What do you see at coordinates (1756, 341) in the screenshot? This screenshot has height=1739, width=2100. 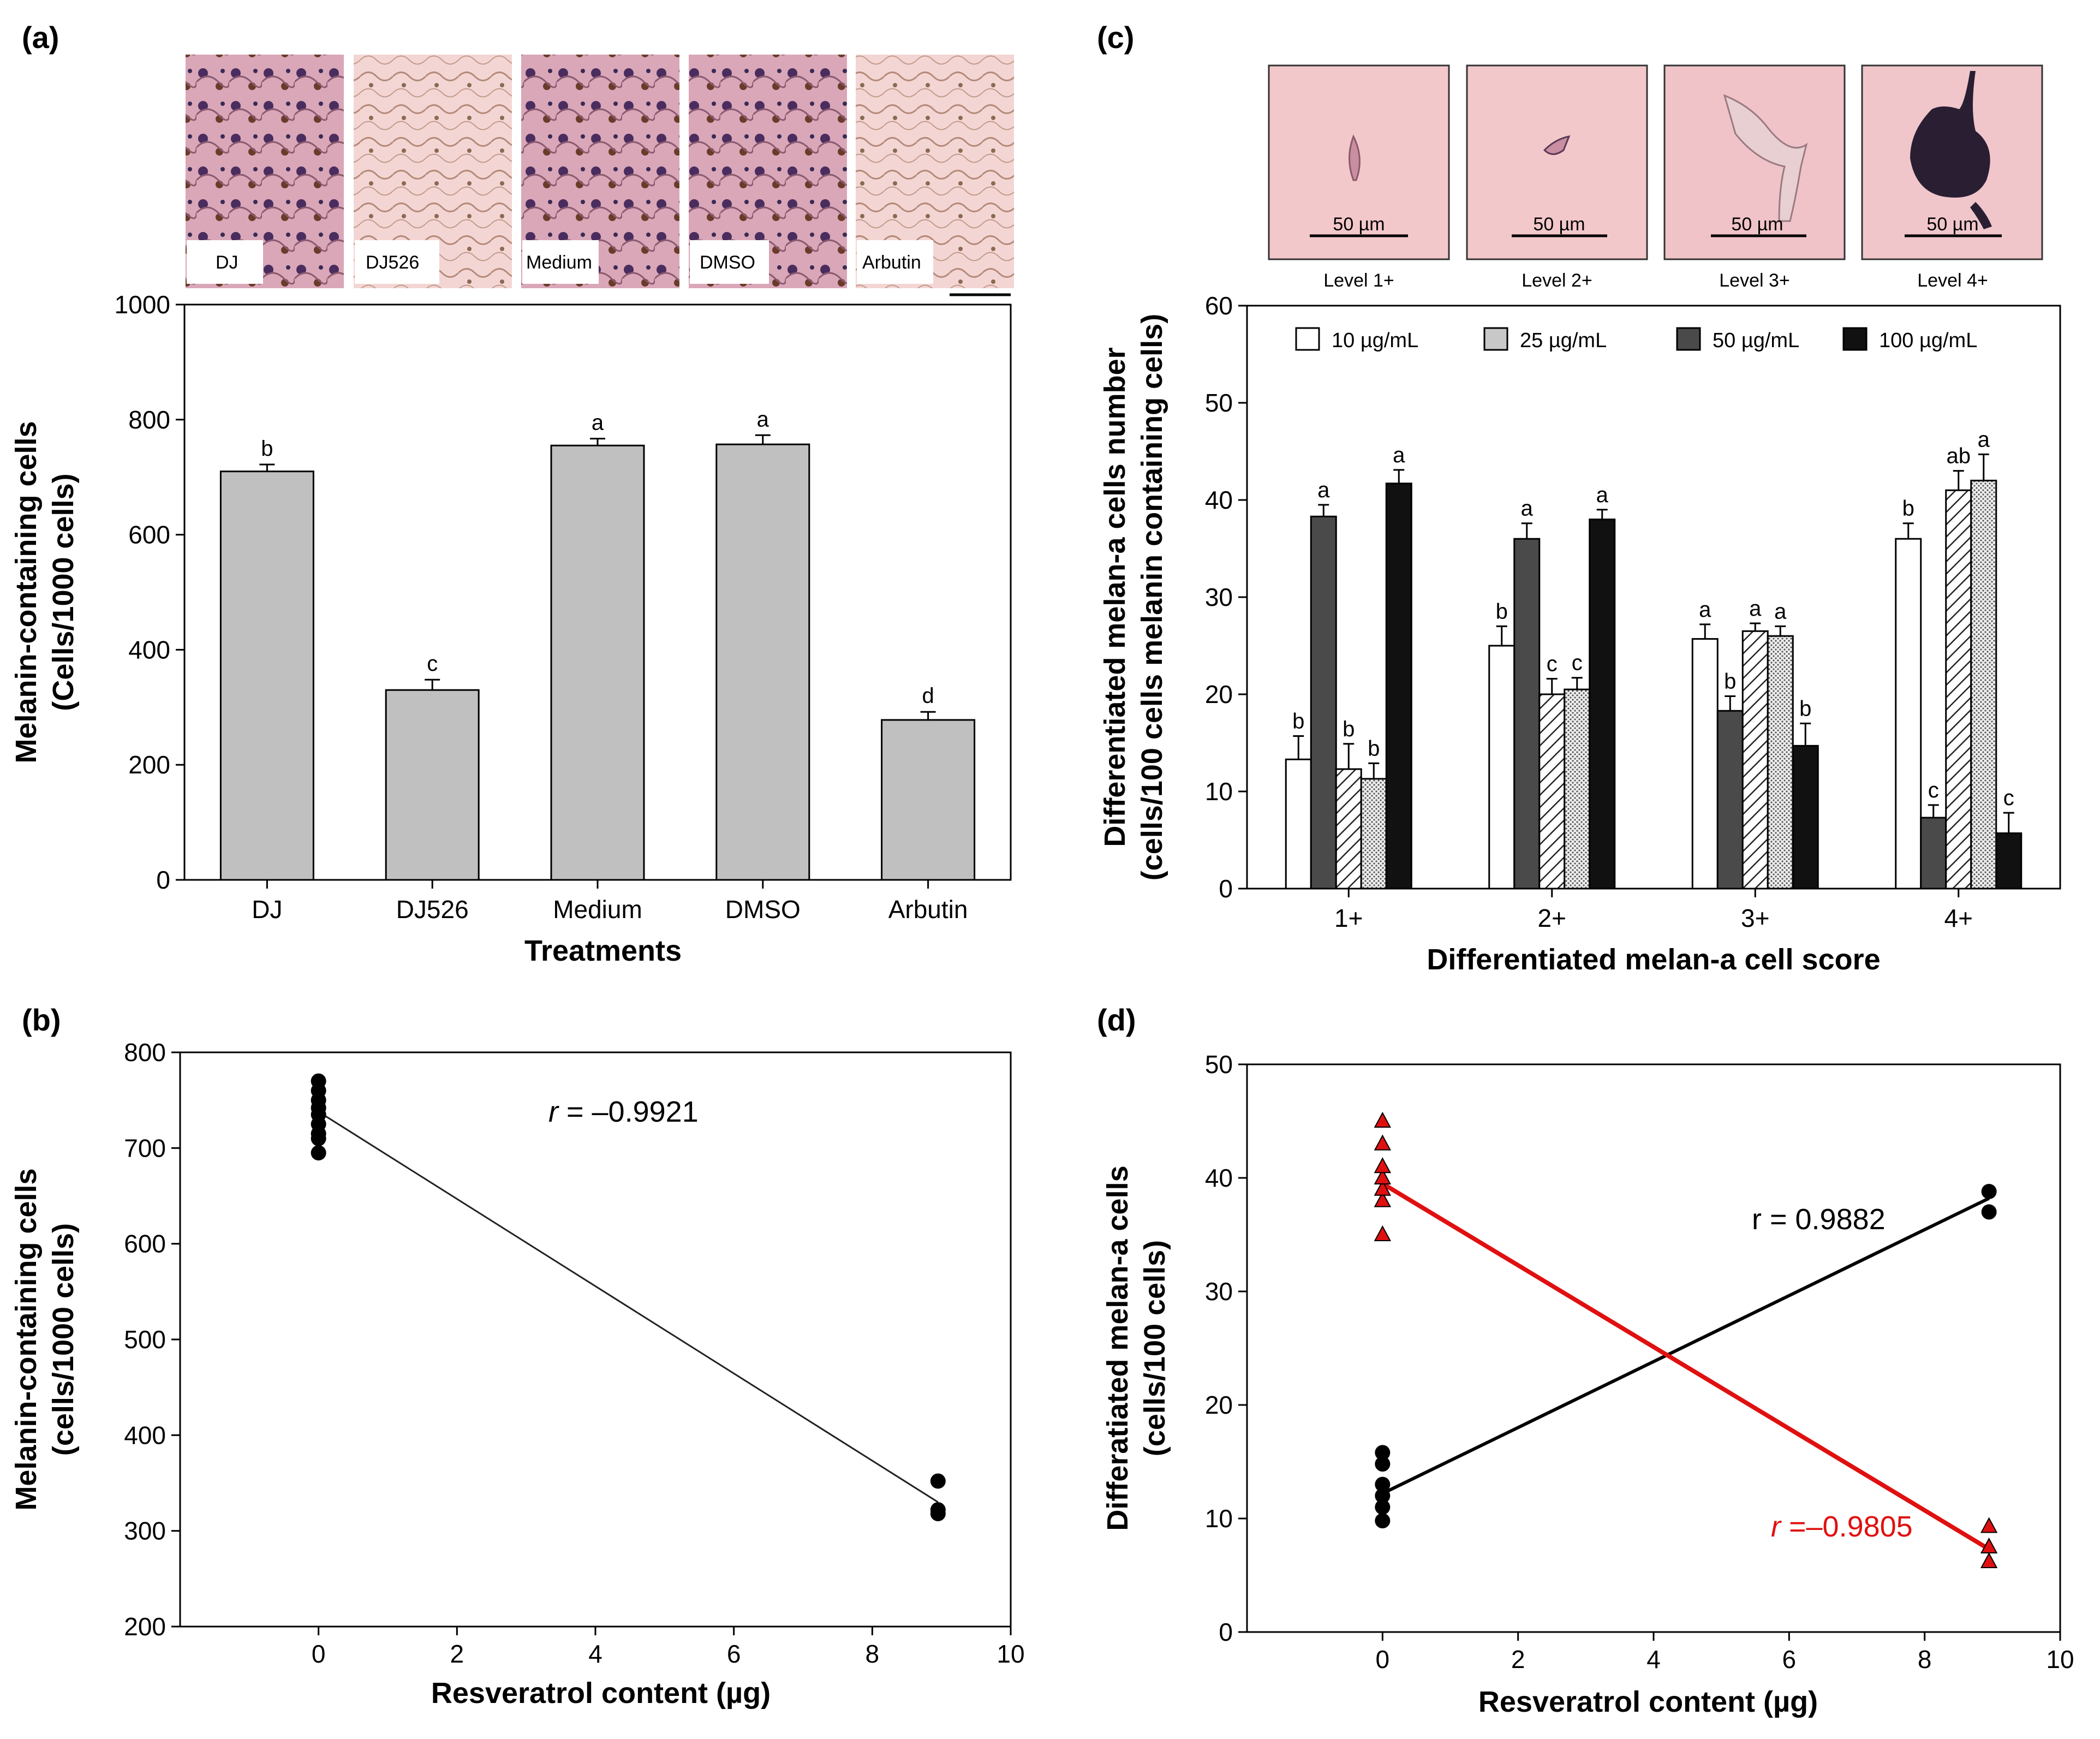 I see `legend-label: 50 µg/mL` at bounding box center [1756, 341].